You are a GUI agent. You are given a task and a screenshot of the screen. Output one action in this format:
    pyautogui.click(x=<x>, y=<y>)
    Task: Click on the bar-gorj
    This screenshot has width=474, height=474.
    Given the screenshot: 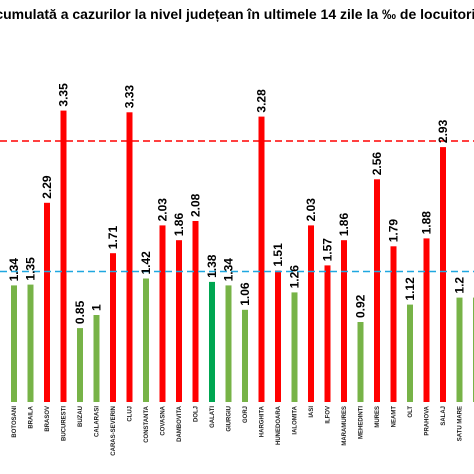 What is the action you would take?
    pyautogui.click(x=245, y=355)
    